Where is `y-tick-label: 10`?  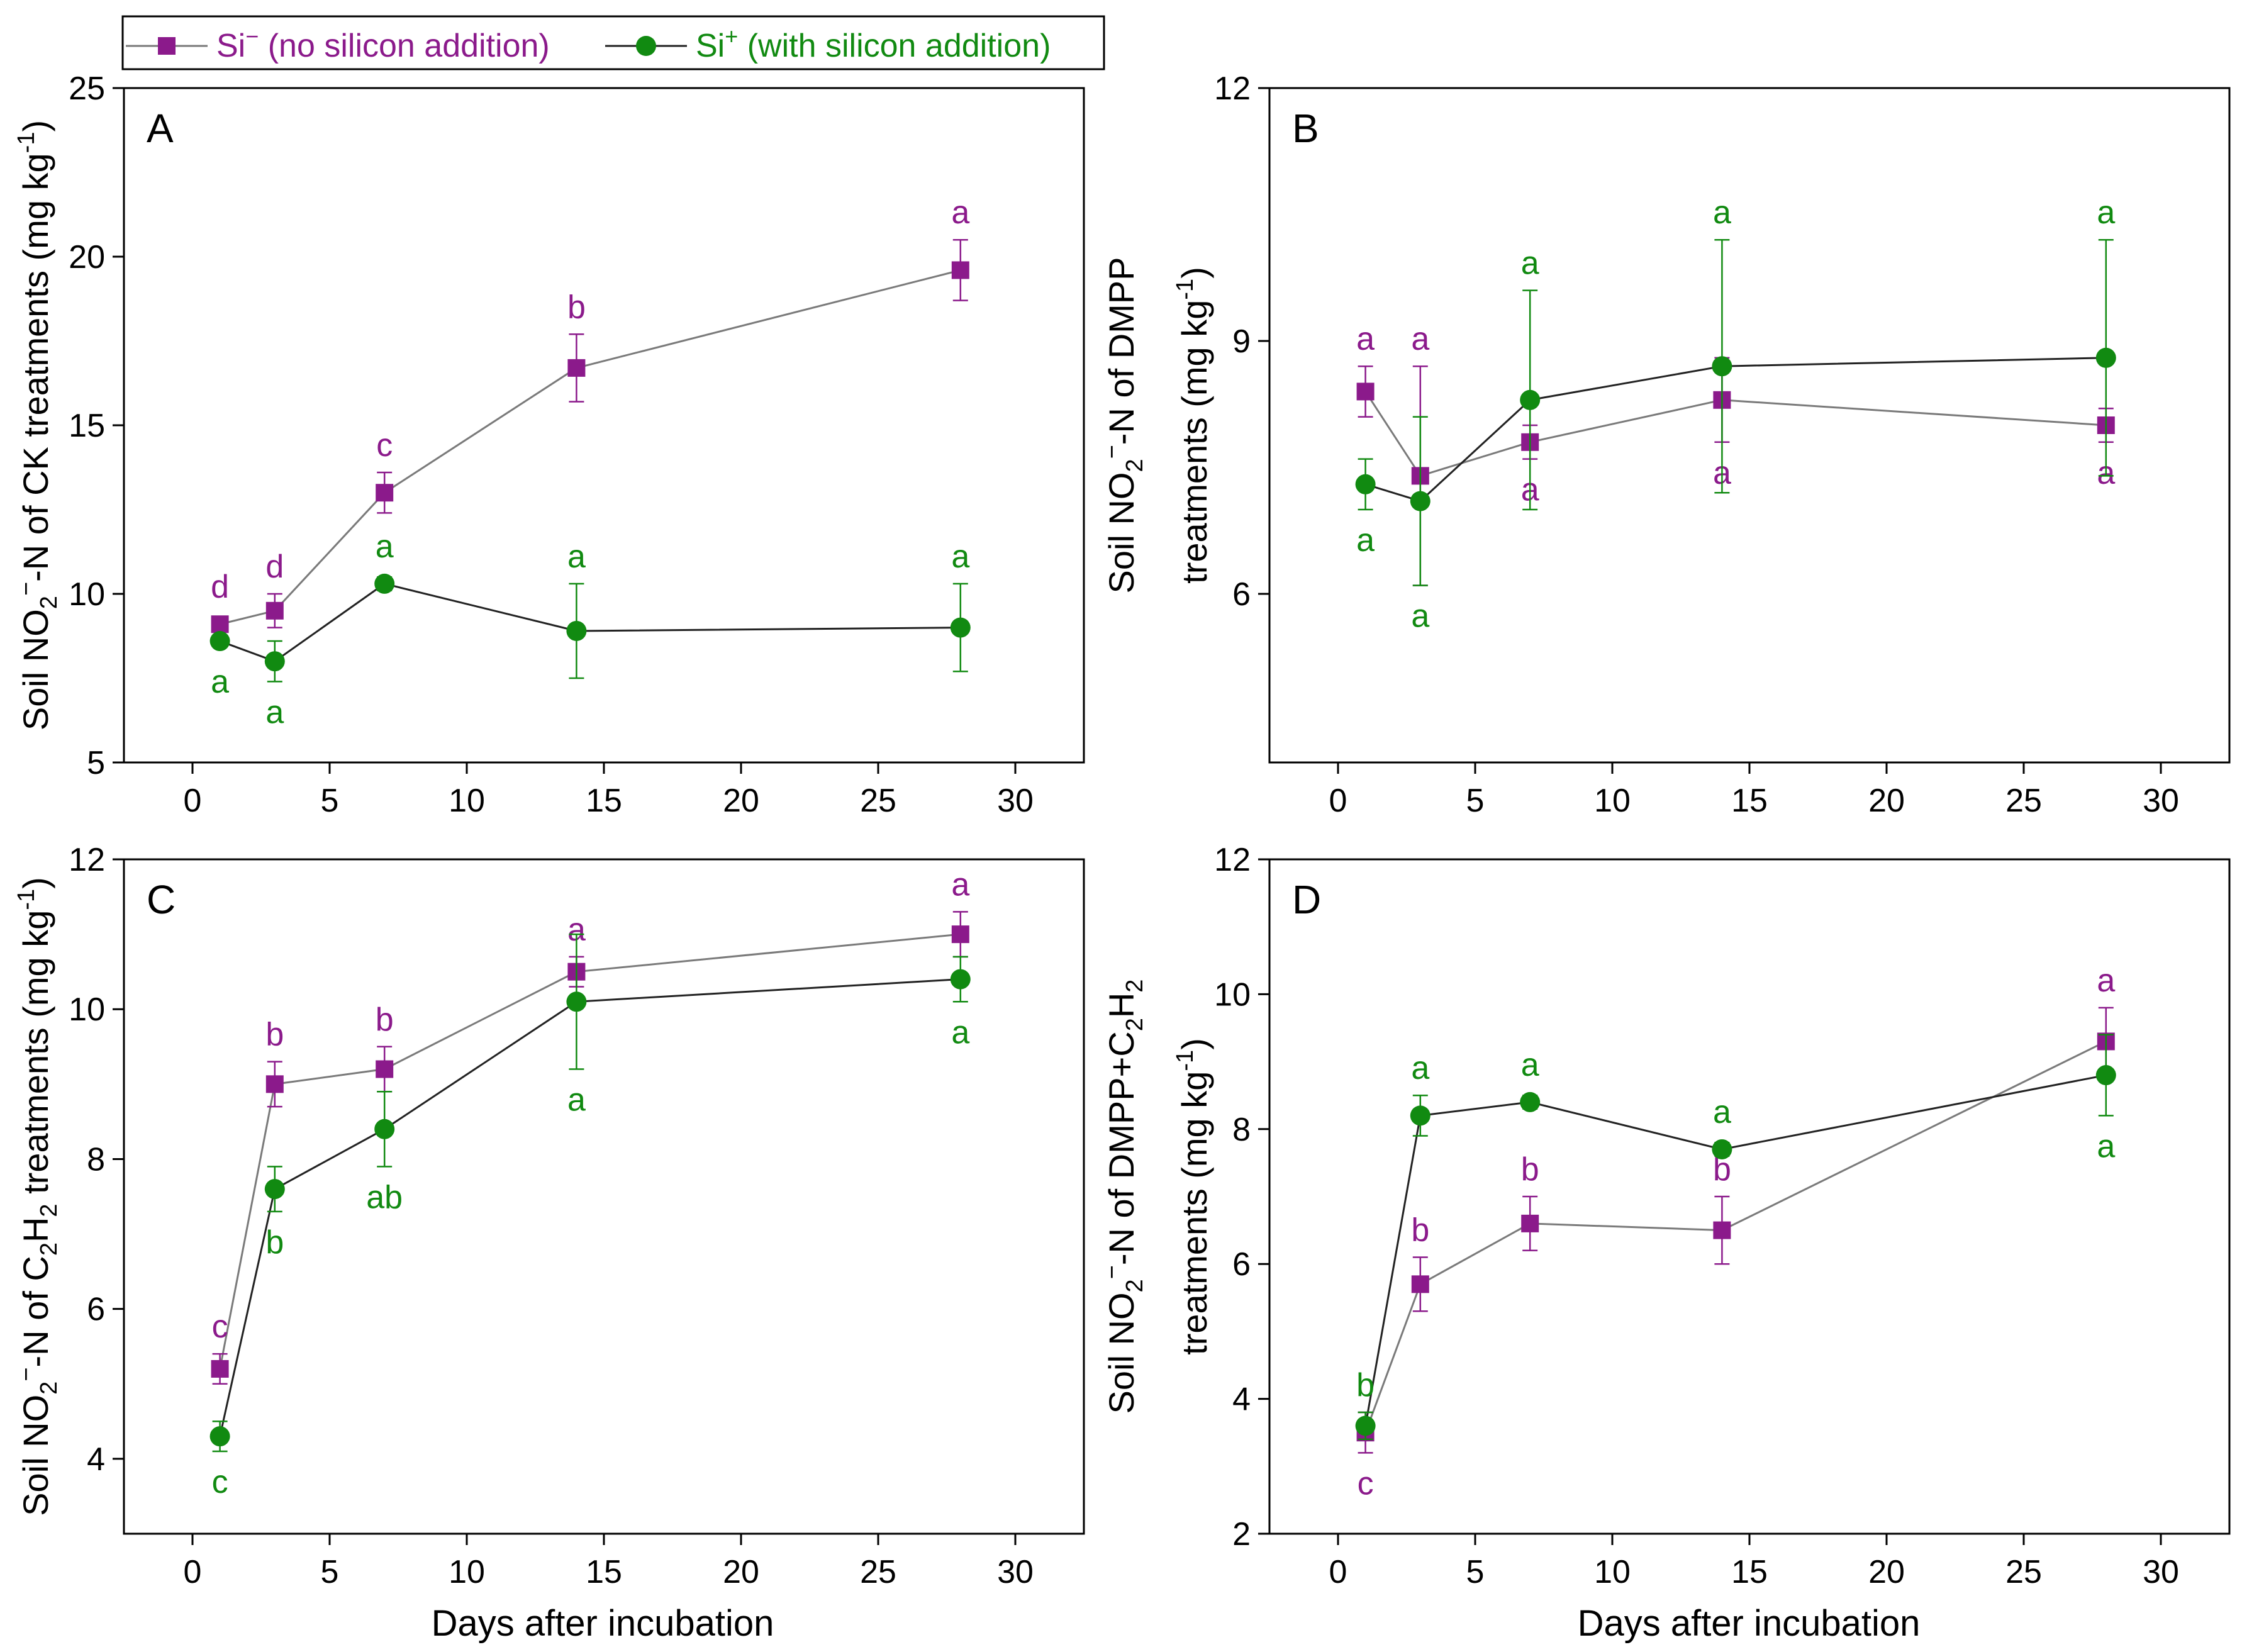 y-tick-label: 10 is located at coordinates (87, 1010).